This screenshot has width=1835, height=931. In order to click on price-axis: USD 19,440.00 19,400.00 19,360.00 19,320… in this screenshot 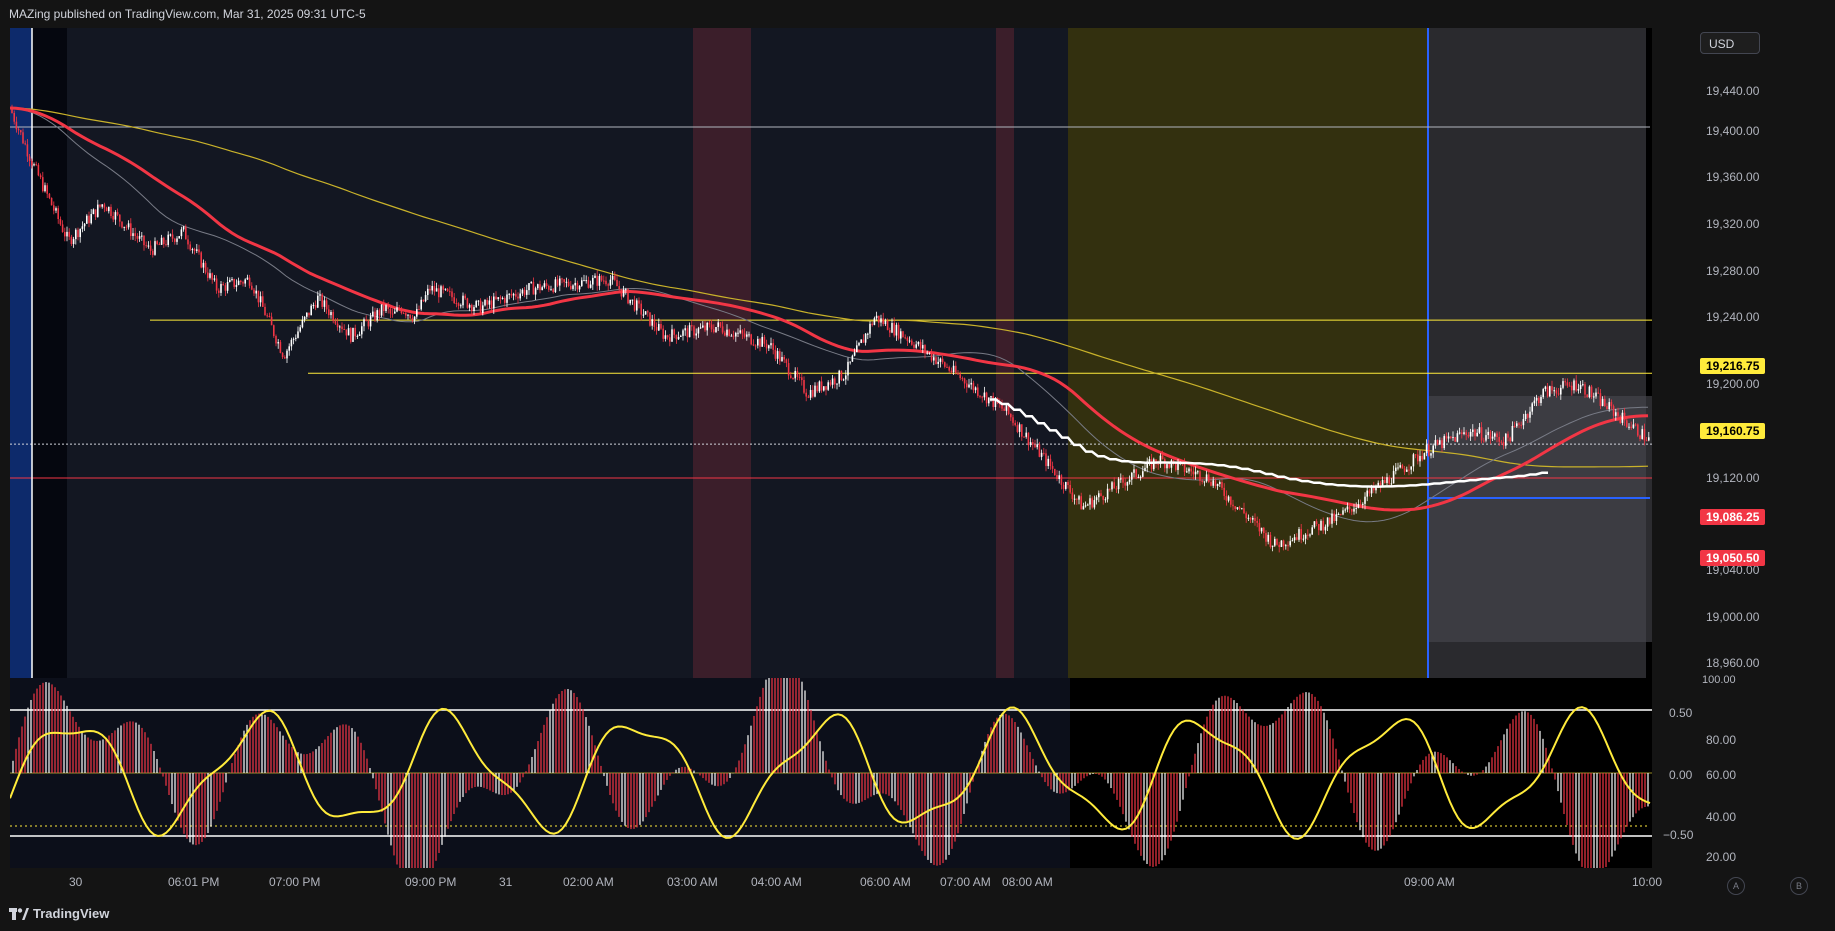, I will do `click(1743, 448)`.